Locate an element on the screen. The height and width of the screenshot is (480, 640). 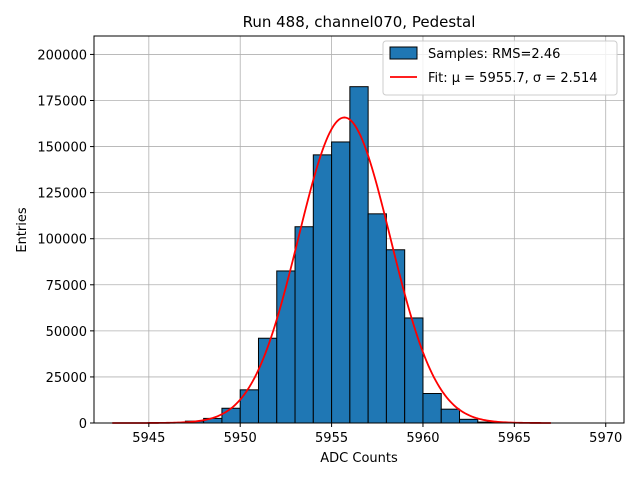
y-tick-label: 125000 is located at coordinates (62, 194).